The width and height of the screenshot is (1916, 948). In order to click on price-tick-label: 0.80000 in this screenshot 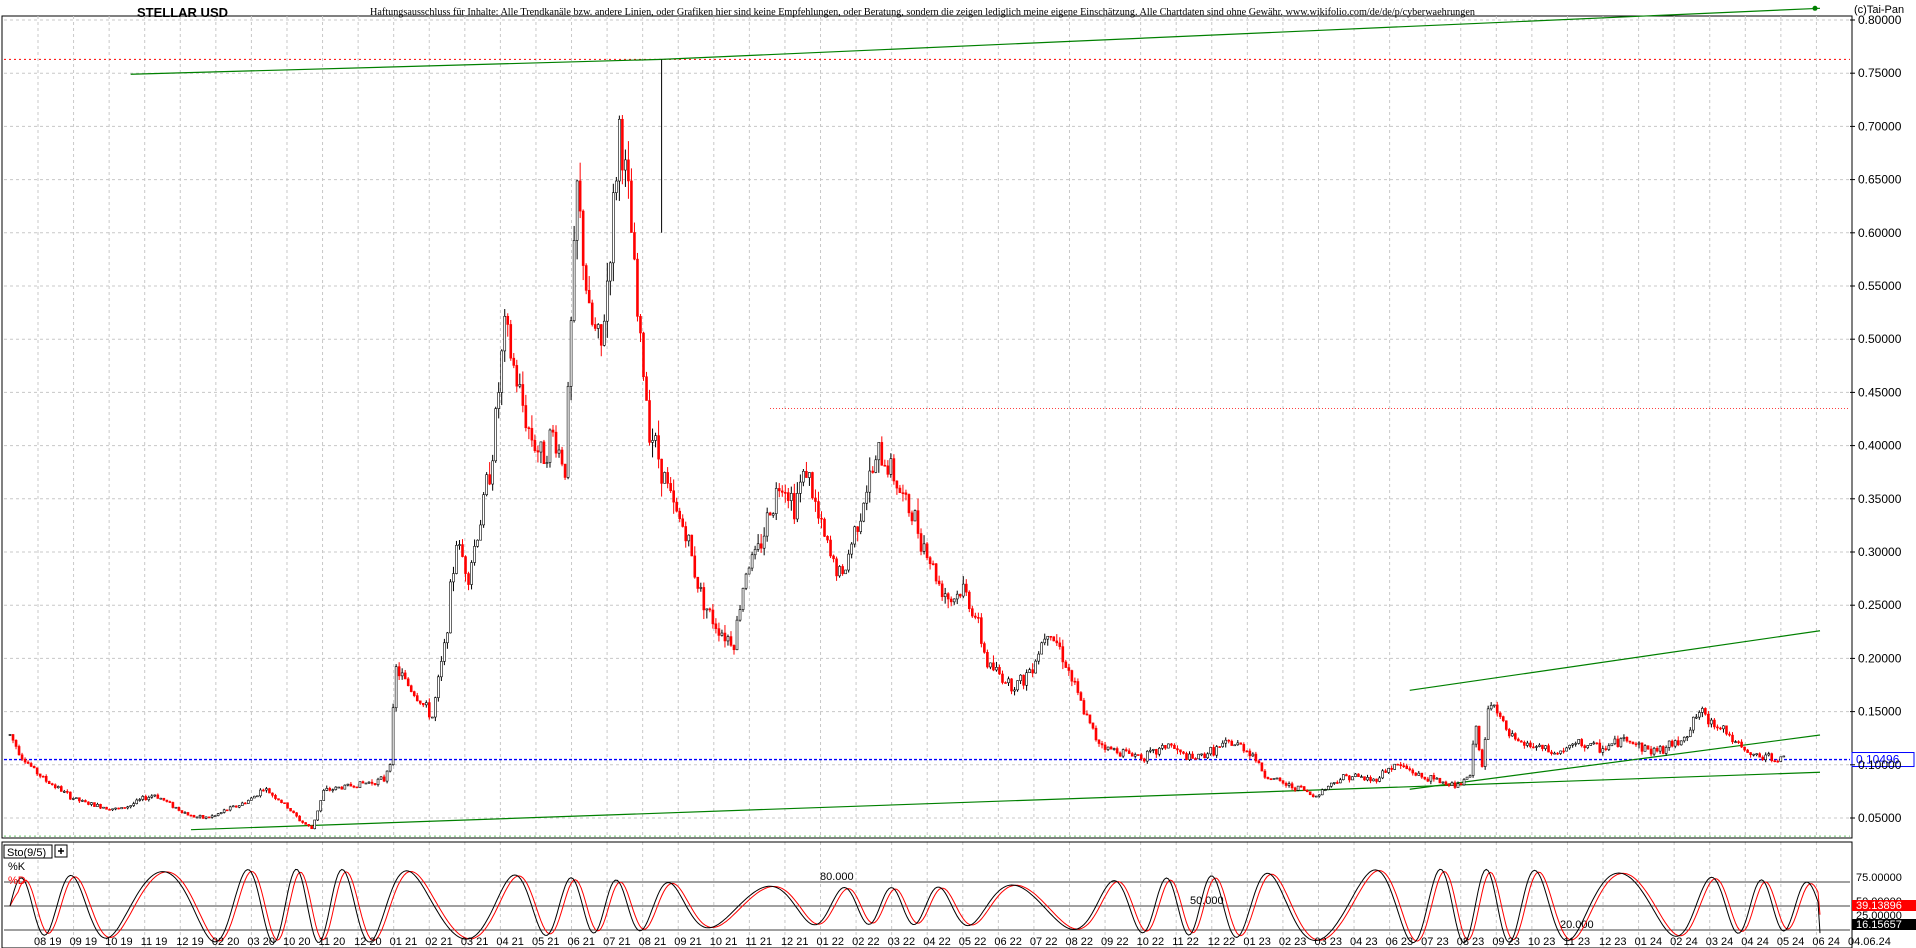, I will do `click(1880, 20)`.